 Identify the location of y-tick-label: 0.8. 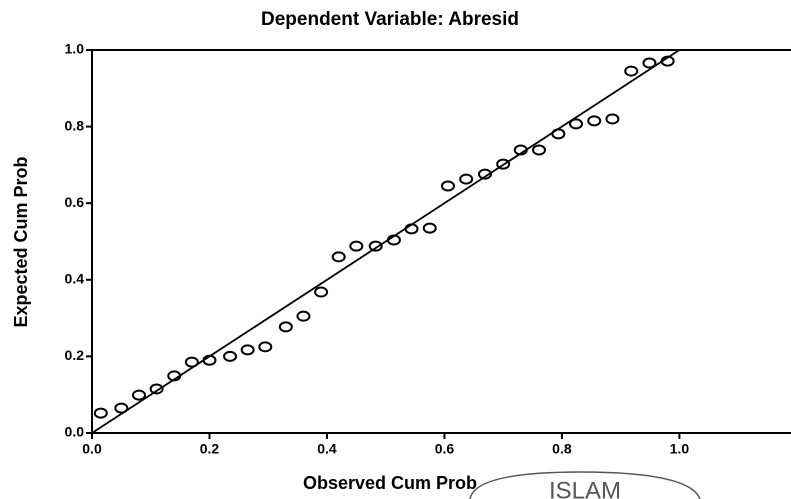
(75, 125).